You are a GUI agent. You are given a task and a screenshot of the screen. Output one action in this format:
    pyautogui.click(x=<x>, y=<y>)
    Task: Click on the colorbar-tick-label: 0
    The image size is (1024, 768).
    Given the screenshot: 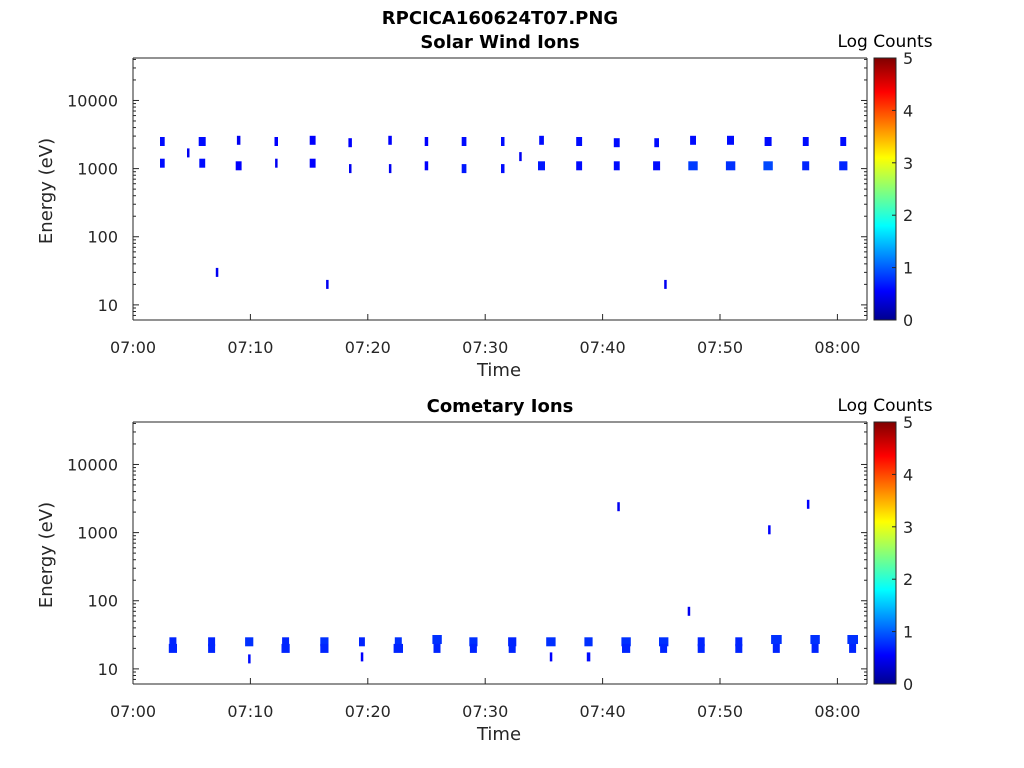 What is the action you would take?
    pyautogui.click(x=908, y=684)
    